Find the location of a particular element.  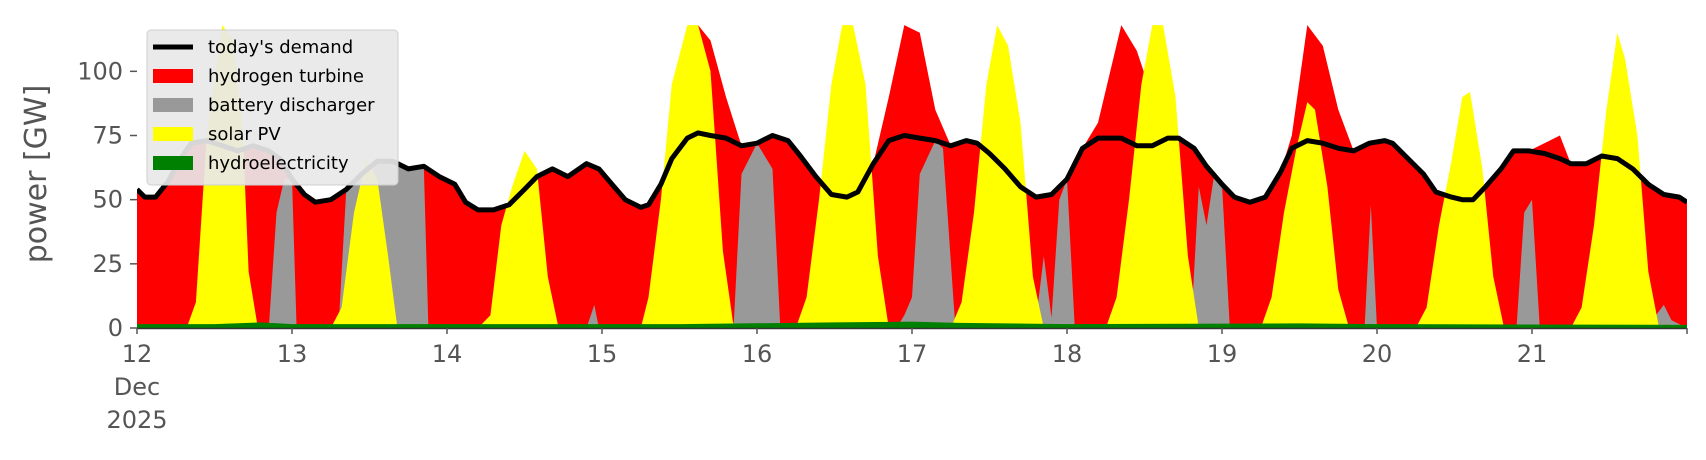

x-tick-label: 14 is located at coordinates (447, 354).